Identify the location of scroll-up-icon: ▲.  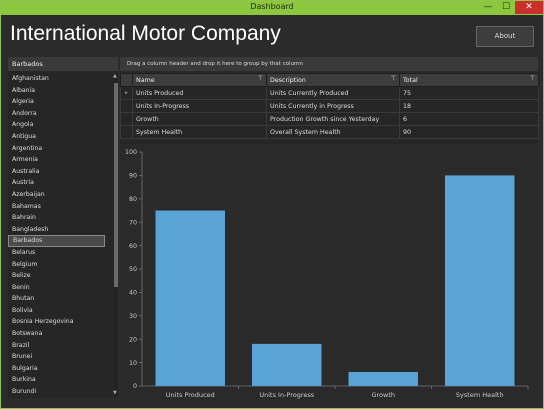
(115, 76).